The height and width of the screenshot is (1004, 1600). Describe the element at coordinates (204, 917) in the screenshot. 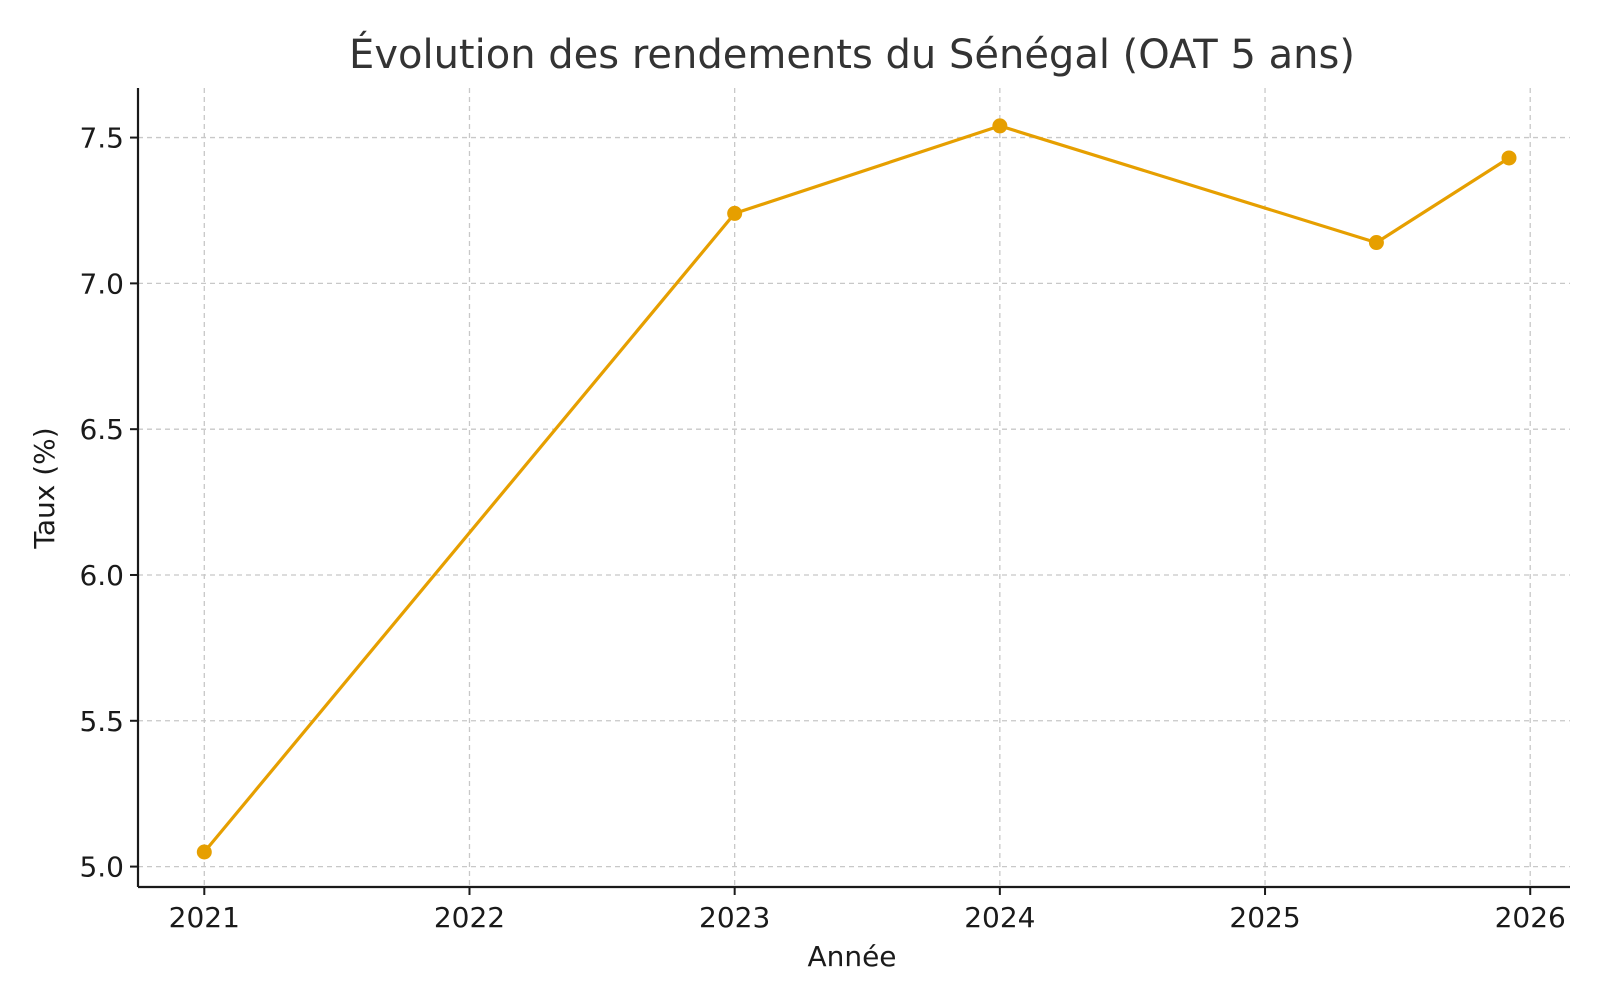

I see `x-tick-label: 2021` at that location.